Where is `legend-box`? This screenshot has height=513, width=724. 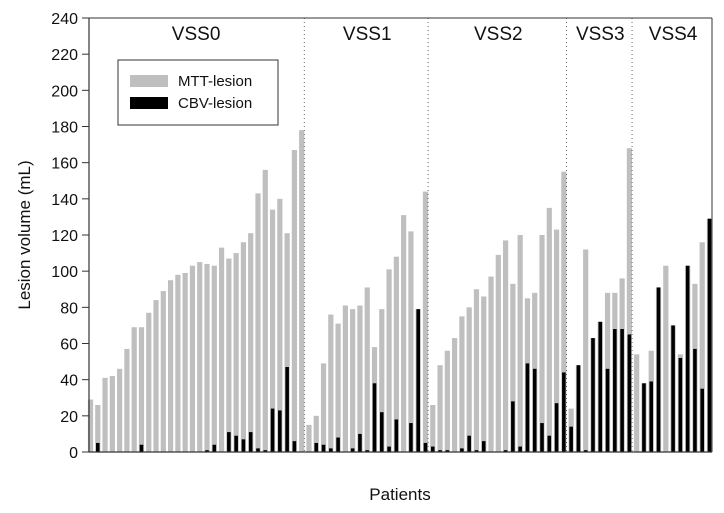 legend-box is located at coordinates (198, 92).